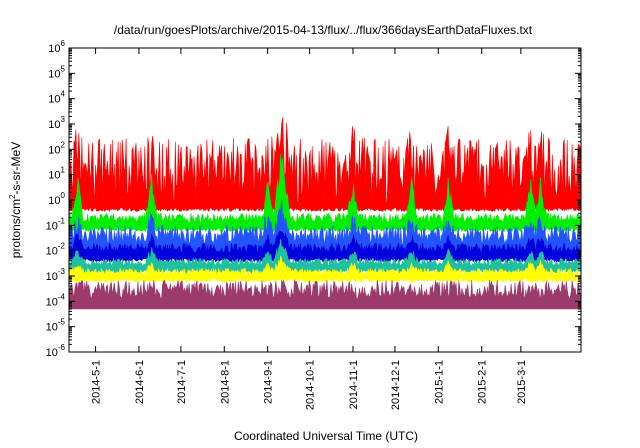  What do you see at coordinates (56, 224) in the screenshot?
I see `y-tick-label: 10⁻¹` at bounding box center [56, 224].